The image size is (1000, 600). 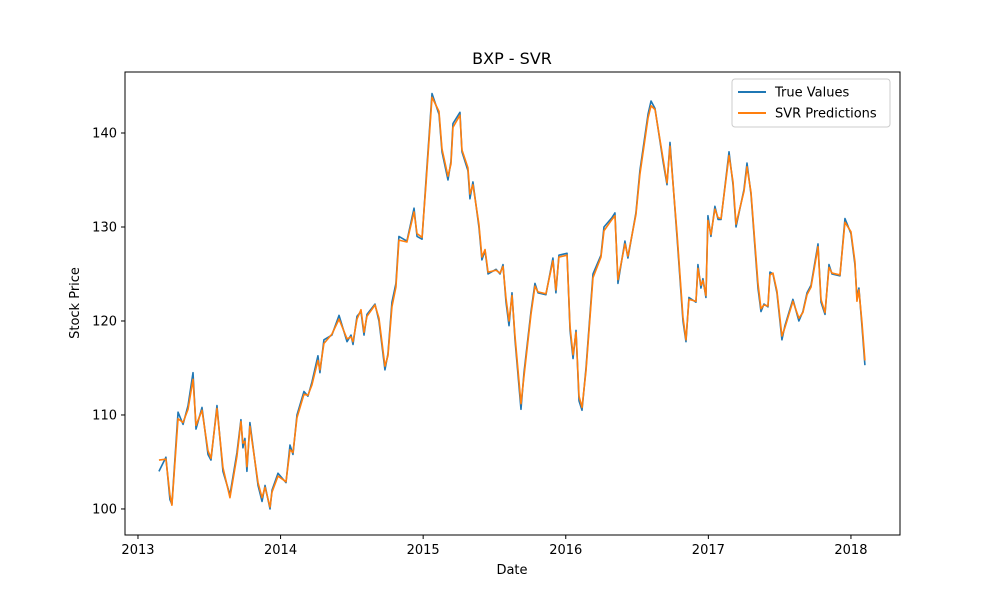 I want to click on x-tick-label: 2018, so click(x=850, y=550).